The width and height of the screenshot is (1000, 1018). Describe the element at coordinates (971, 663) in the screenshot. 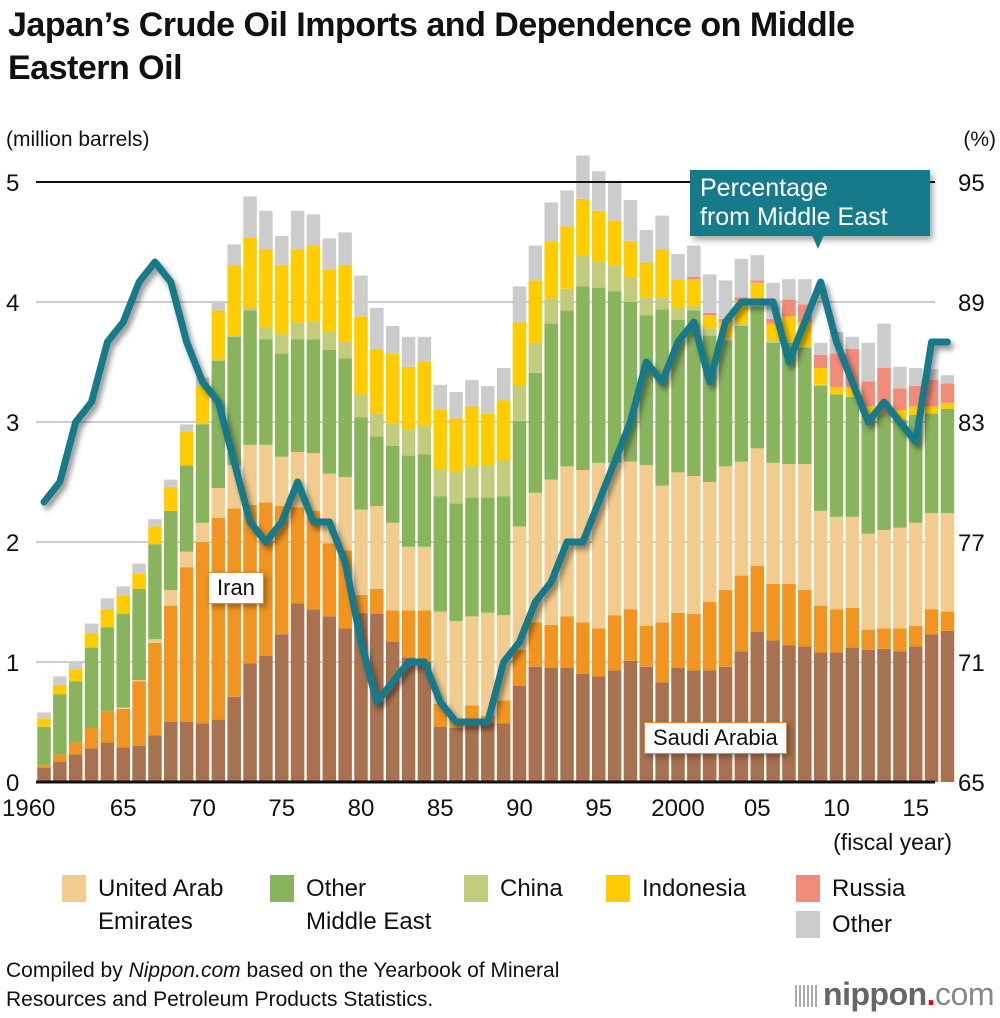

I see `y2-tick-label: 71` at that location.